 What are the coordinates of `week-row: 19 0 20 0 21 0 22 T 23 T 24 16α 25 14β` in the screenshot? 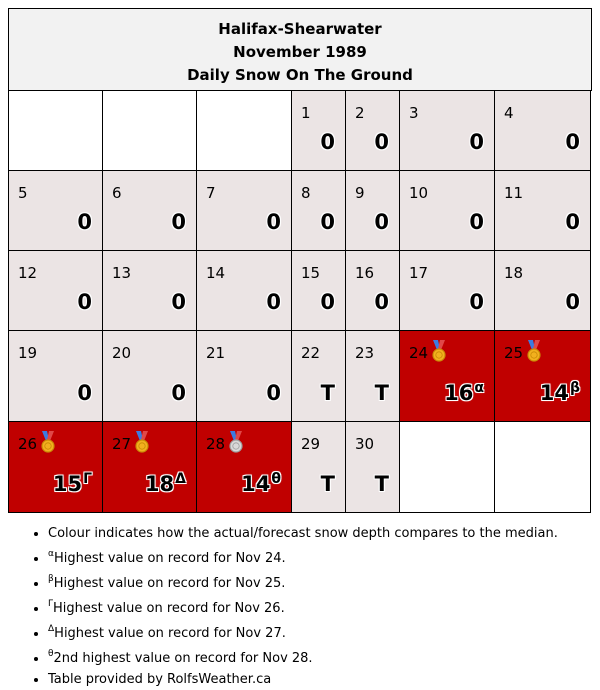 It's located at (299, 376).